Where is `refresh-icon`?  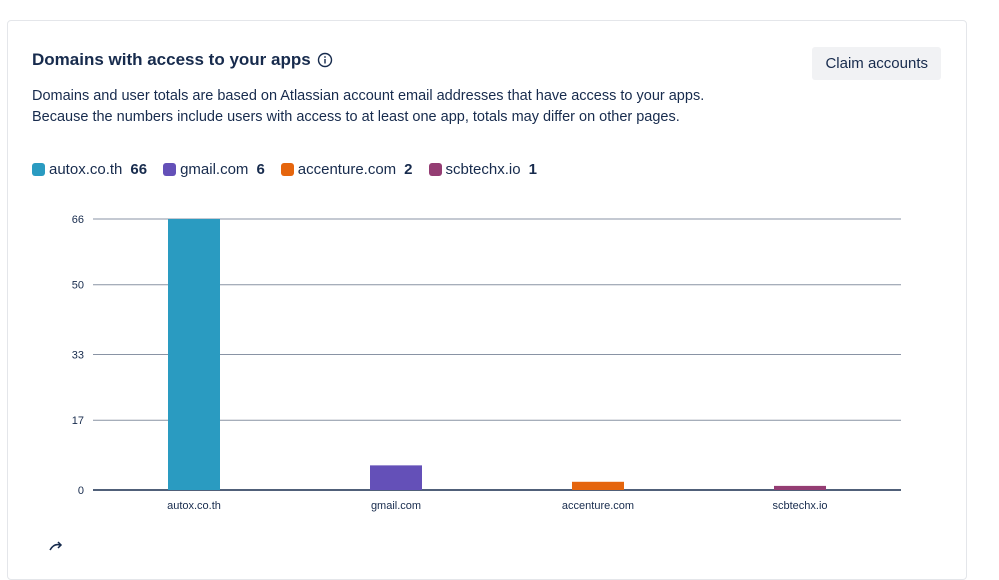
refresh-icon is located at coordinates (58, 546).